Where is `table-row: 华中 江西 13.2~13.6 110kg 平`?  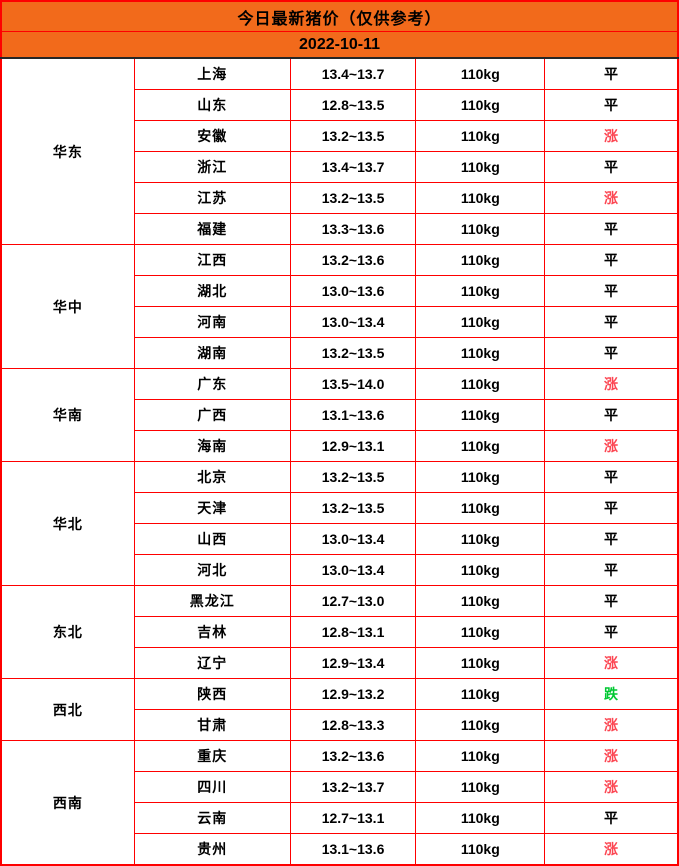 table-row: 华中 江西 13.2~13.6 110kg 平 is located at coordinates (339, 306).